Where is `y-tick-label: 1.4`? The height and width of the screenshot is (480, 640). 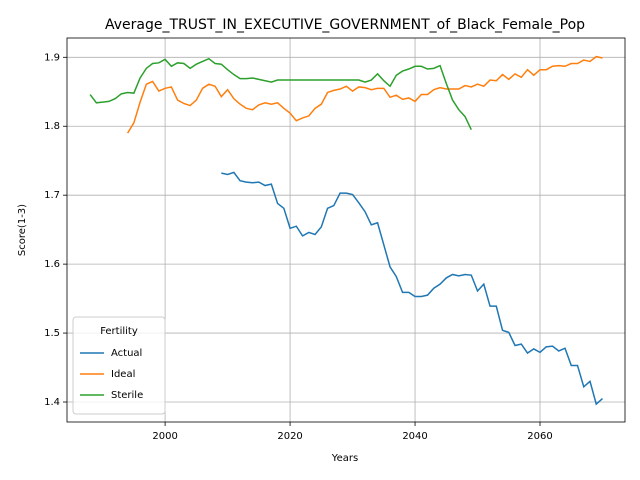 y-tick-label: 1.4 is located at coordinates (52, 402).